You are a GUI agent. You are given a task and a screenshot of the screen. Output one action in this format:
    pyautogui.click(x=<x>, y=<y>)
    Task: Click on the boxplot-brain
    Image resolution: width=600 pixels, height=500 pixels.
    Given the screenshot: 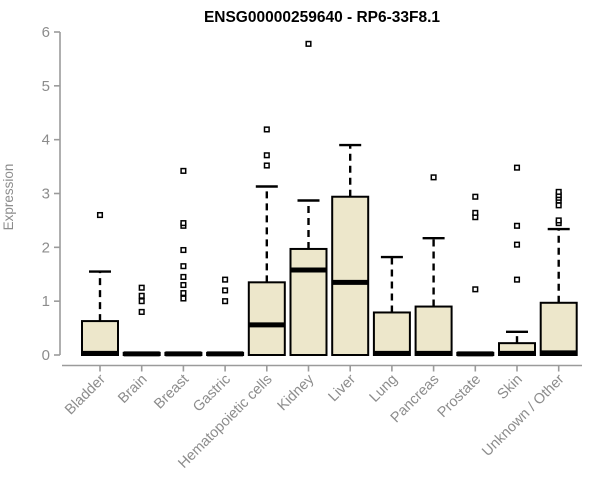 What is the action you would take?
    pyautogui.click(x=141, y=320)
    